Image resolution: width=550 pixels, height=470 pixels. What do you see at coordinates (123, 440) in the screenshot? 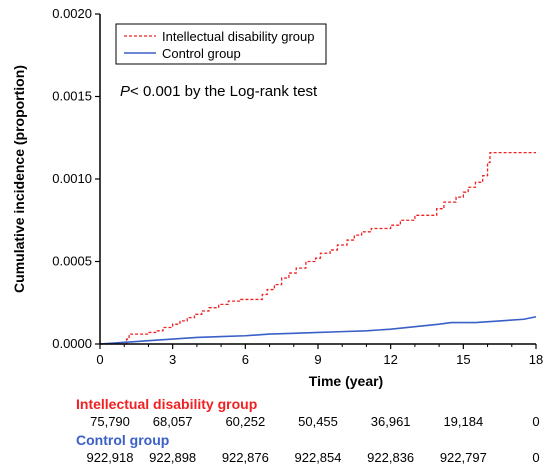
I see `risk-group-label: Control group` at bounding box center [123, 440].